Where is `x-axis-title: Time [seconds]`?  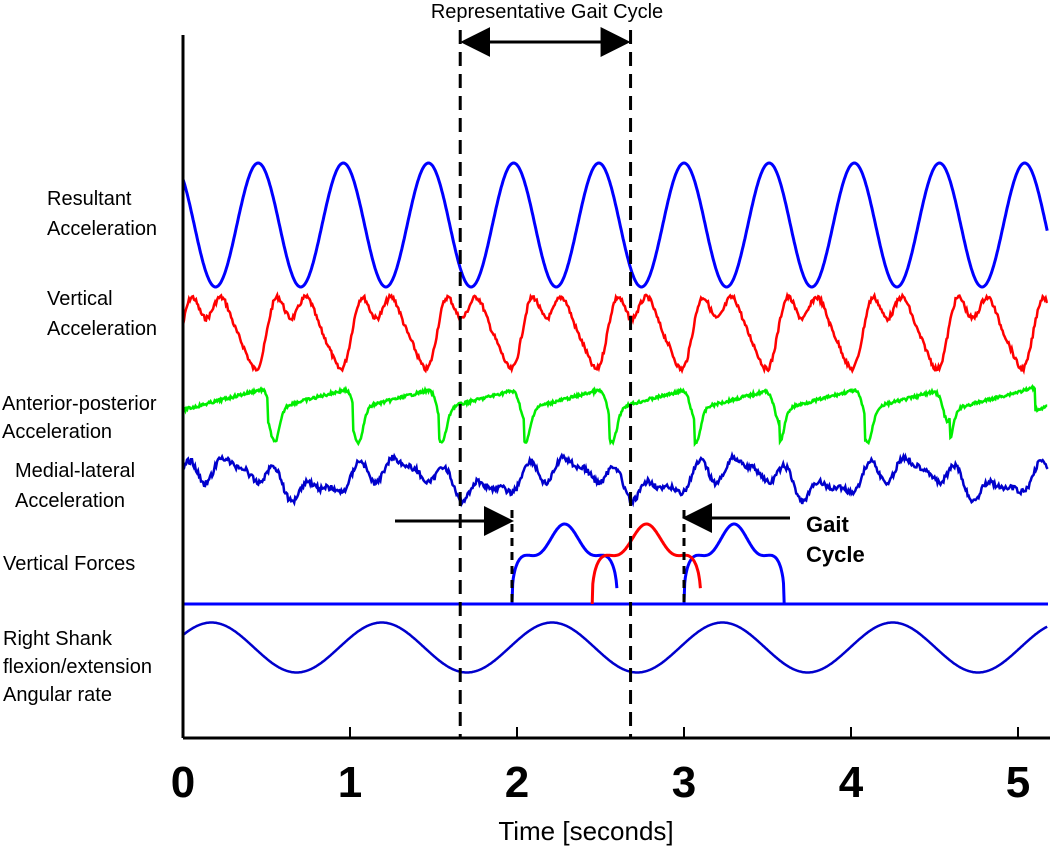 x-axis-title: Time [seconds] is located at coordinates (585, 831).